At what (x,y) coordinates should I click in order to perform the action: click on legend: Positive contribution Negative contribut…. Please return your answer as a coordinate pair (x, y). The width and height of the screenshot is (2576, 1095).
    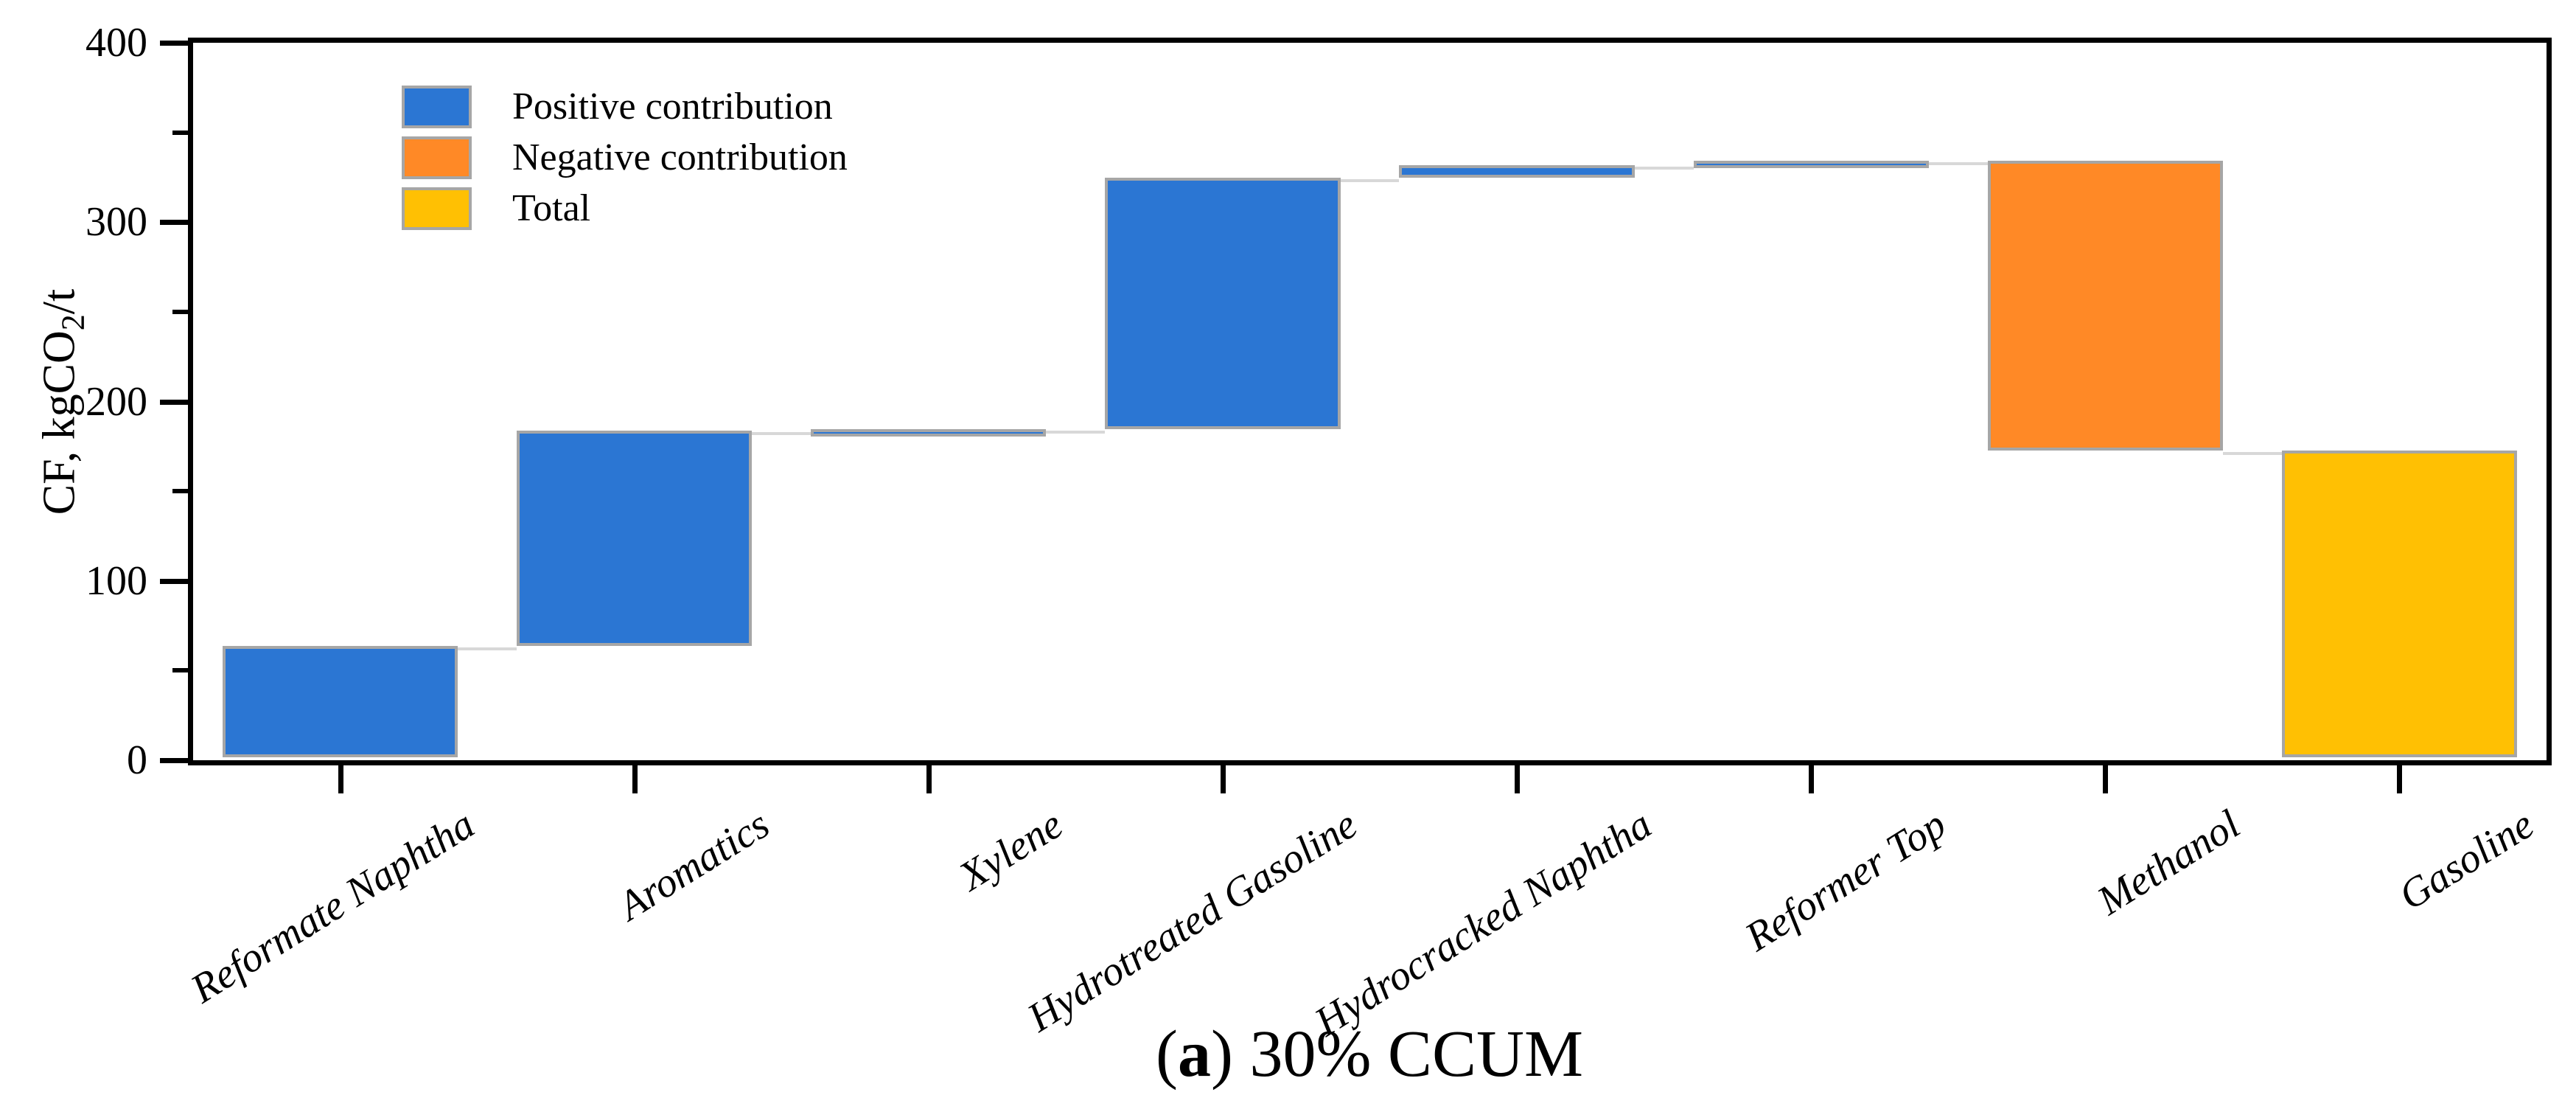
    Looking at the image, I should click on (625, 158).